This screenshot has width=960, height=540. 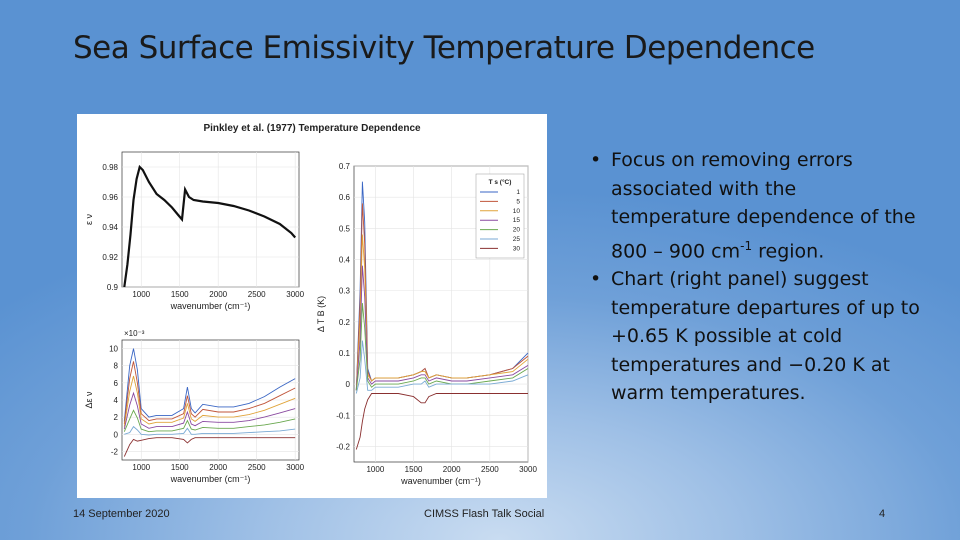 I want to click on delta-brightness-temperature-xtick-label: 1500, so click(x=414, y=469).